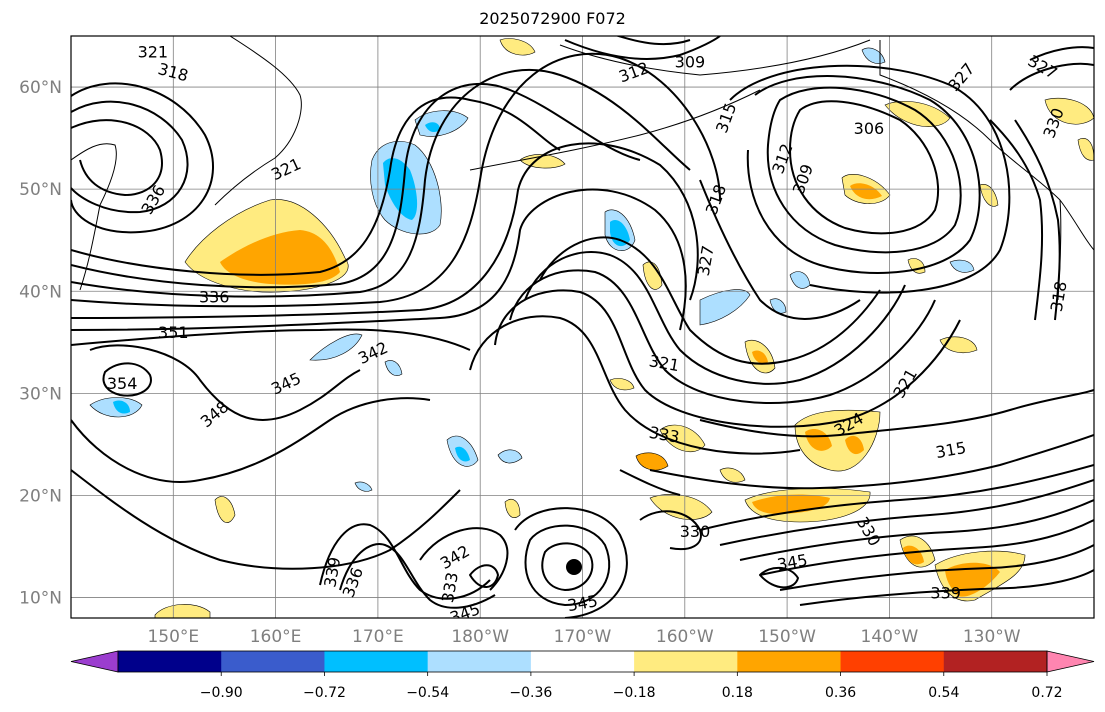  Describe the element at coordinates (943, 693) in the screenshot. I see `colorbar-tick-label: 0.54` at that location.